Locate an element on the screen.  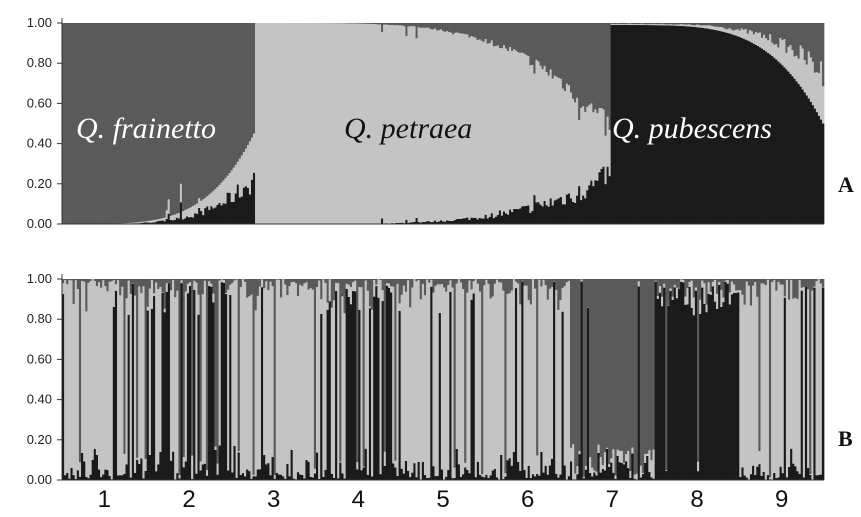
population-label-3: 3 is located at coordinates (273, 499).